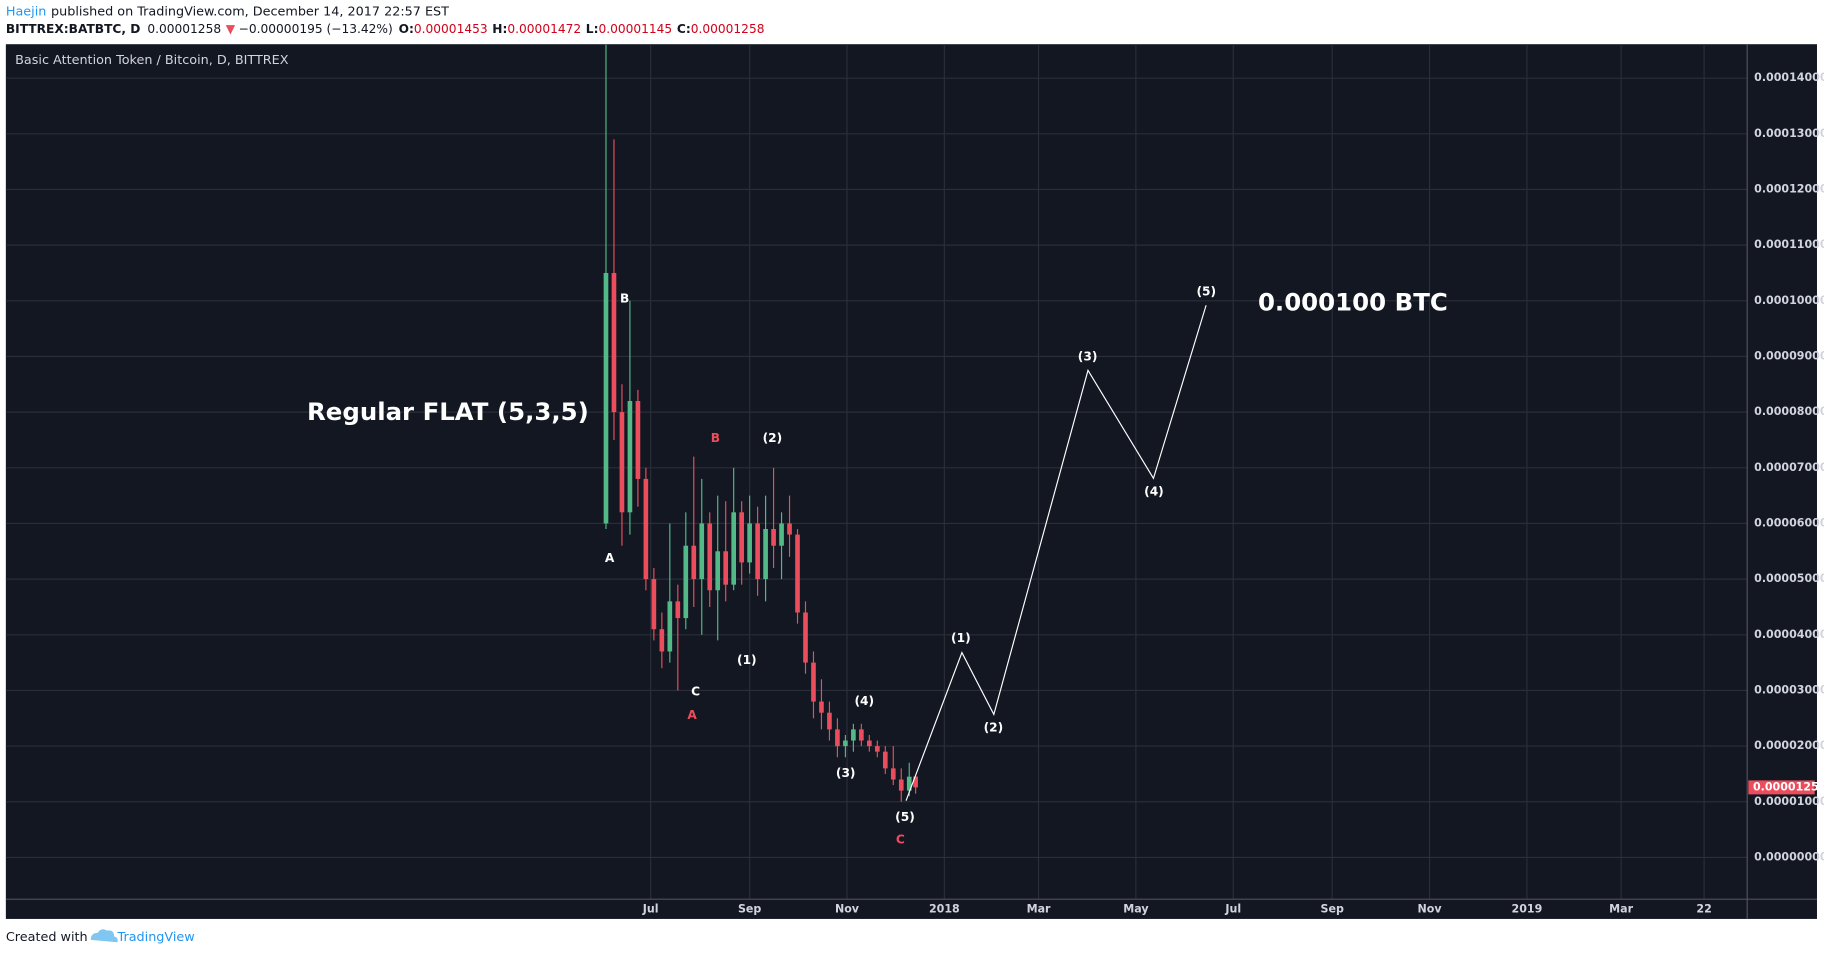 The height and width of the screenshot is (955, 1824). I want to click on y-tick-label: 0.00003000, so click(1789, 689).